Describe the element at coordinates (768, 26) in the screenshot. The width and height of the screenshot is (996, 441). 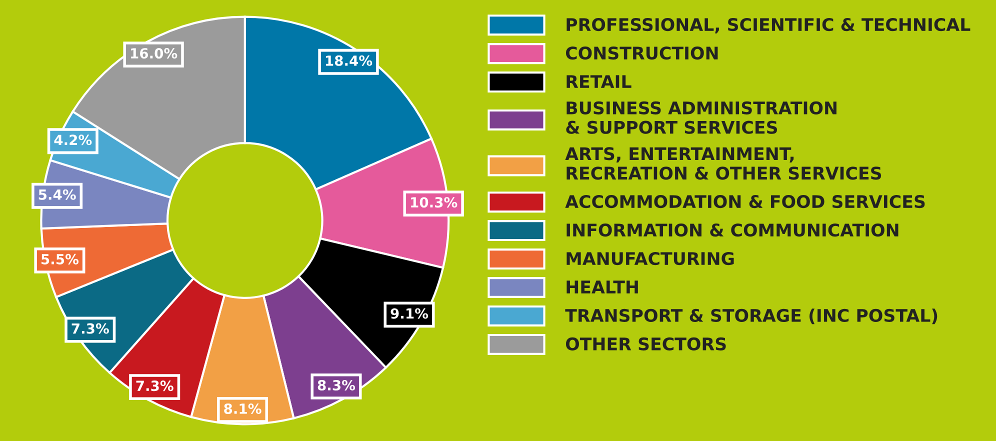
I see `legend-label: PROFESSIONAL, SCIENTIFIC & TECHNICAL` at that location.